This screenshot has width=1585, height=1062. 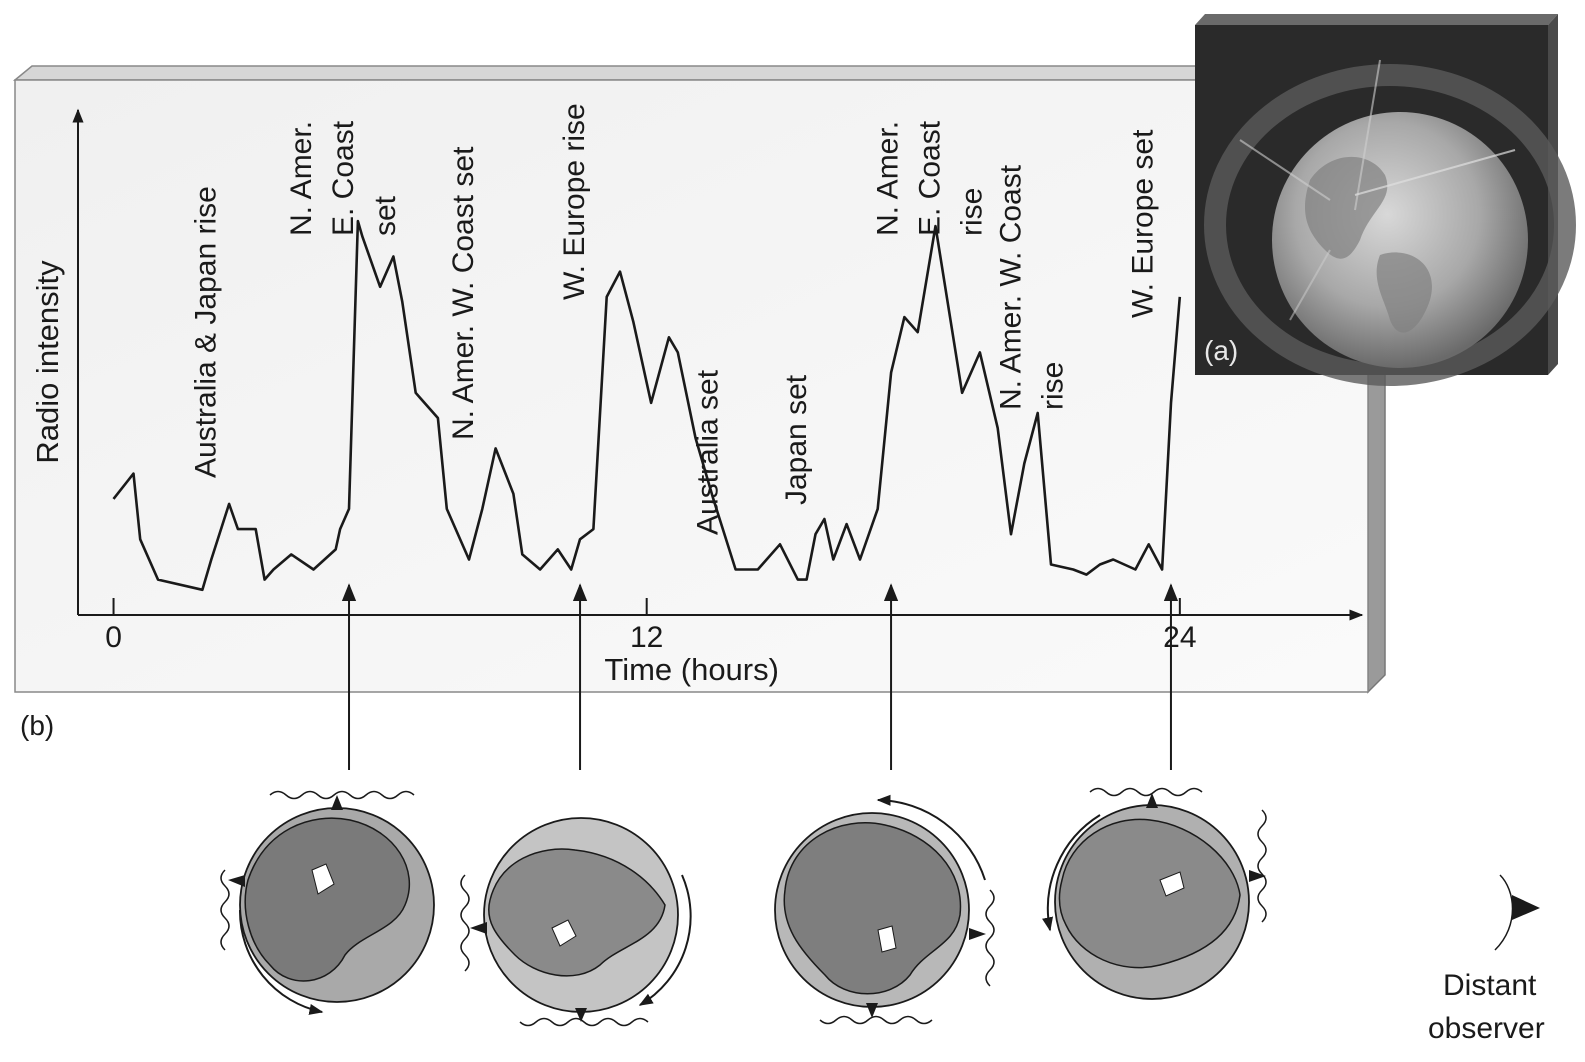 I want to click on globe-3-pin-bottom, so click(x=872, y=1010).